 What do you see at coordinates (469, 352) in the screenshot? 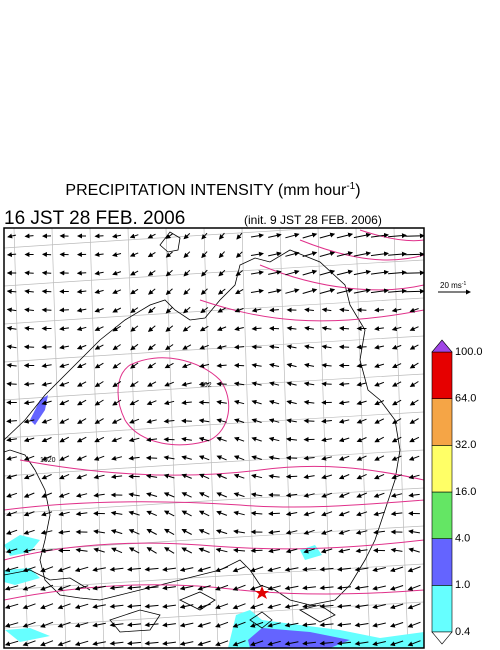
I see `colorbar-label: 100.0` at bounding box center [469, 352].